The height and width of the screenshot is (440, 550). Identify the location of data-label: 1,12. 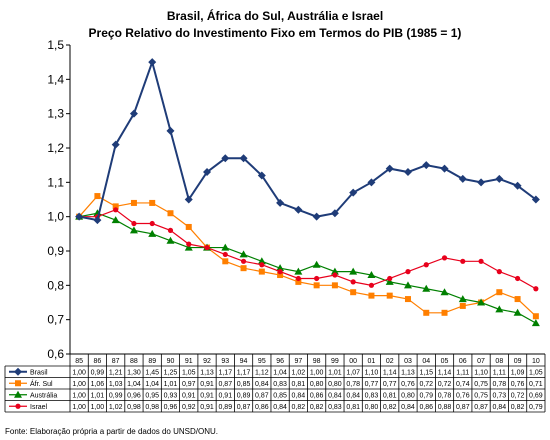
(262, 372).